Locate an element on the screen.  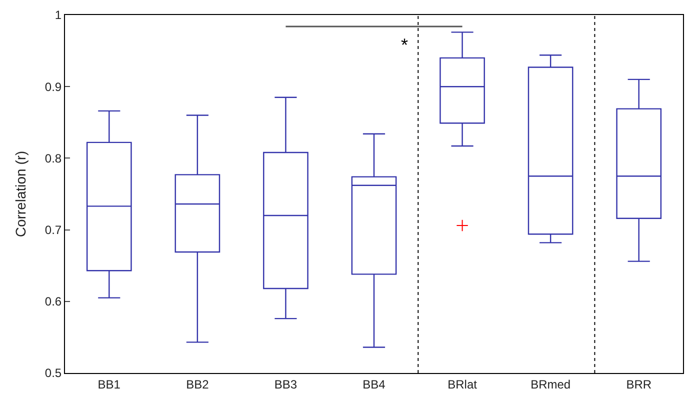
annotation: * is located at coordinates (404, 45).